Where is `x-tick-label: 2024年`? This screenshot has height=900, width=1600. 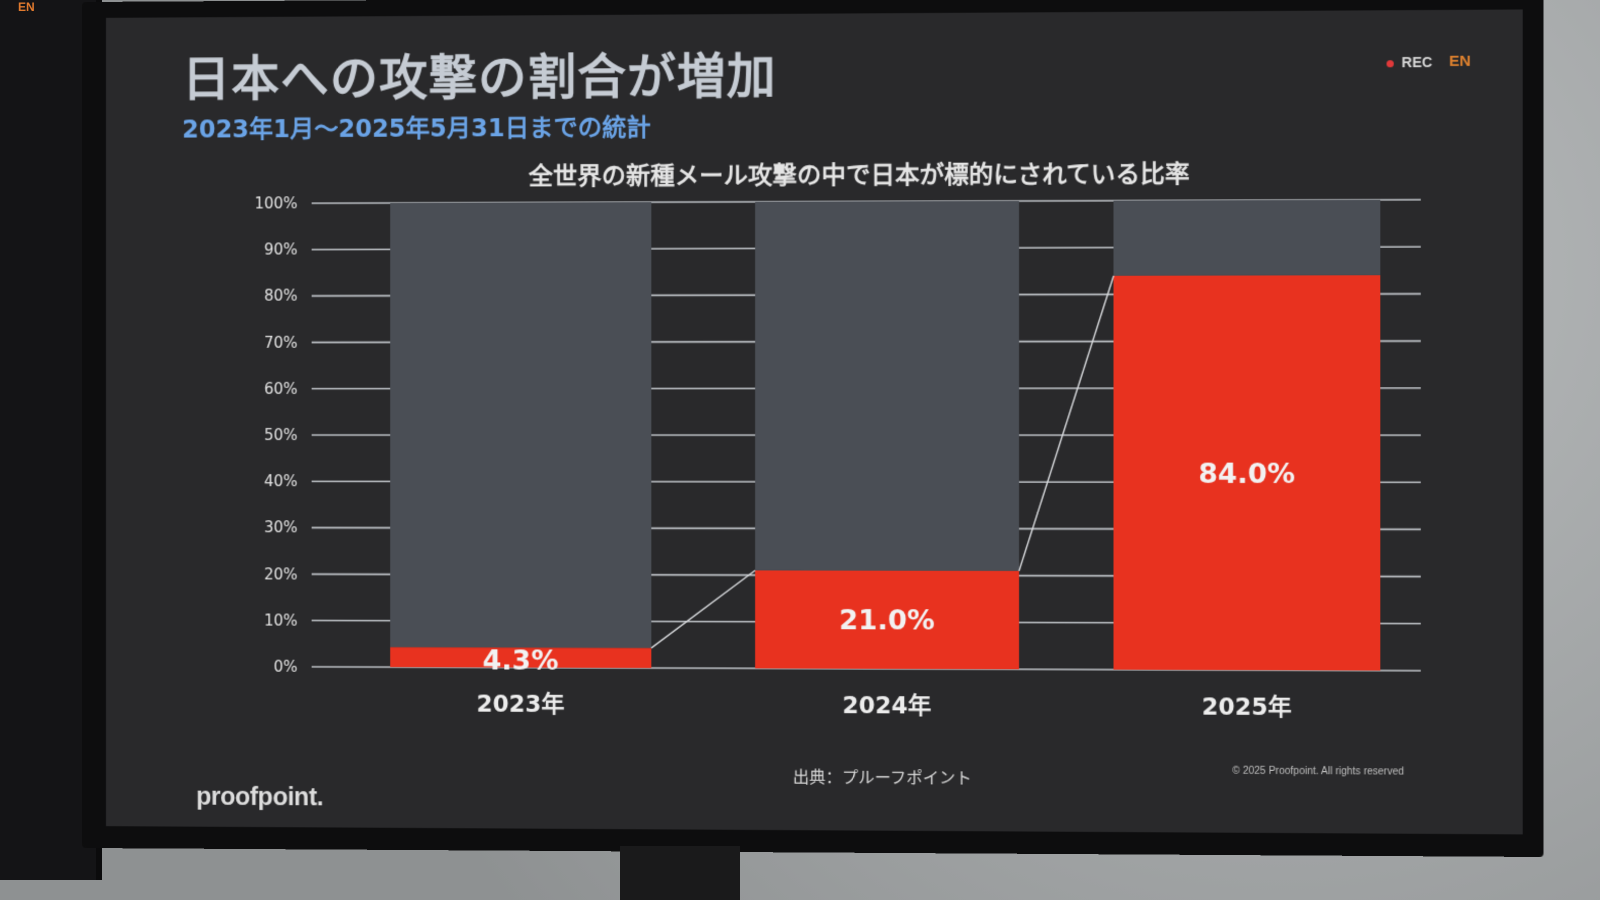
x-tick-label: 2024年 is located at coordinates (886, 706).